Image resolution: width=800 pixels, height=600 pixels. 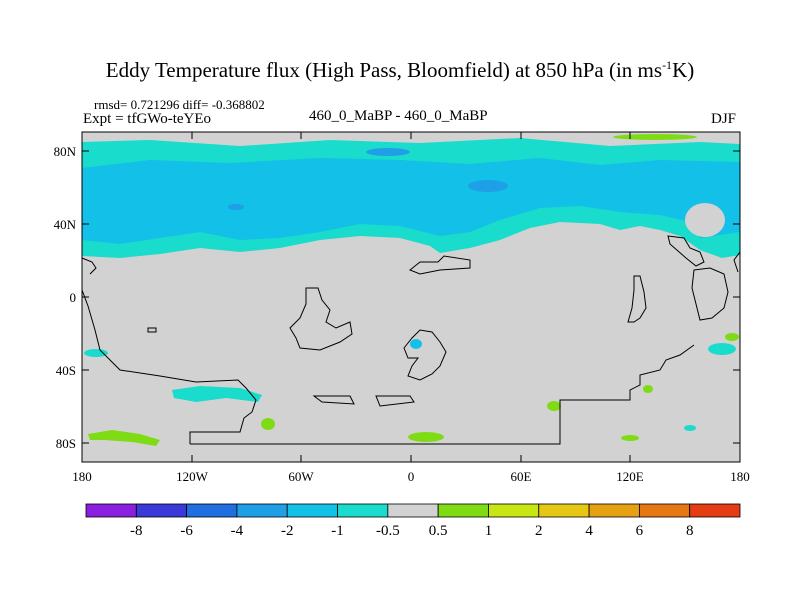 What do you see at coordinates (388, 531) in the screenshot?
I see `colorbar-label: -0.5` at bounding box center [388, 531].